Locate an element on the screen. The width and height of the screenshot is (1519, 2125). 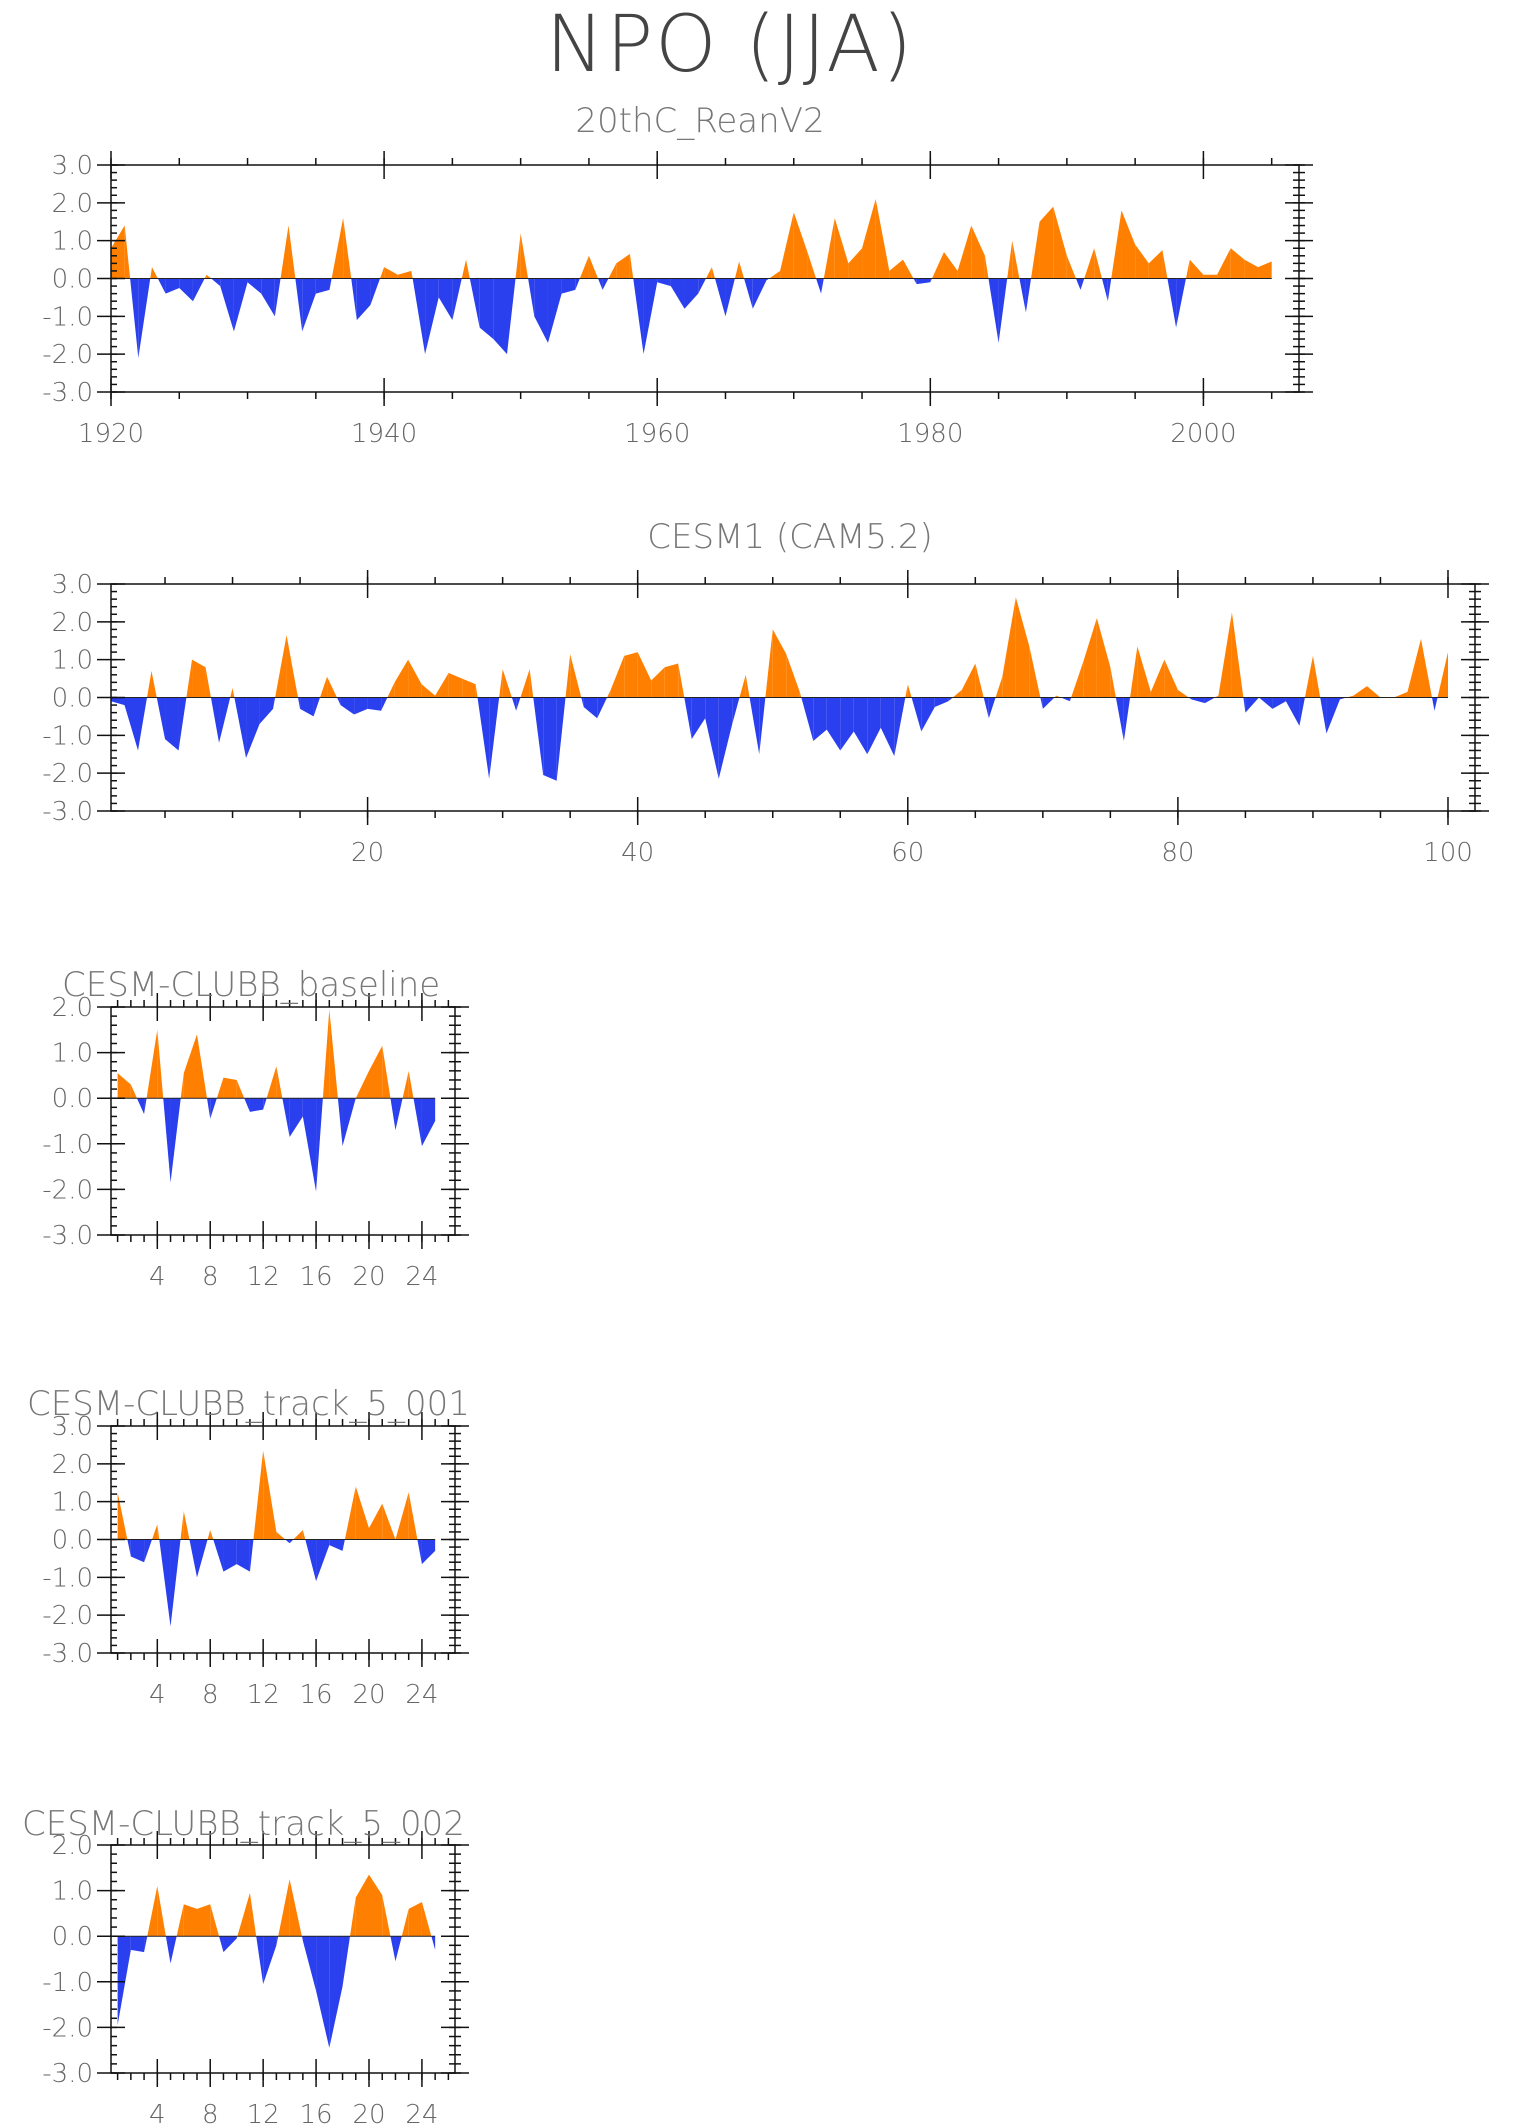
x-tick-label: 8 is located at coordinates (210, 1277).